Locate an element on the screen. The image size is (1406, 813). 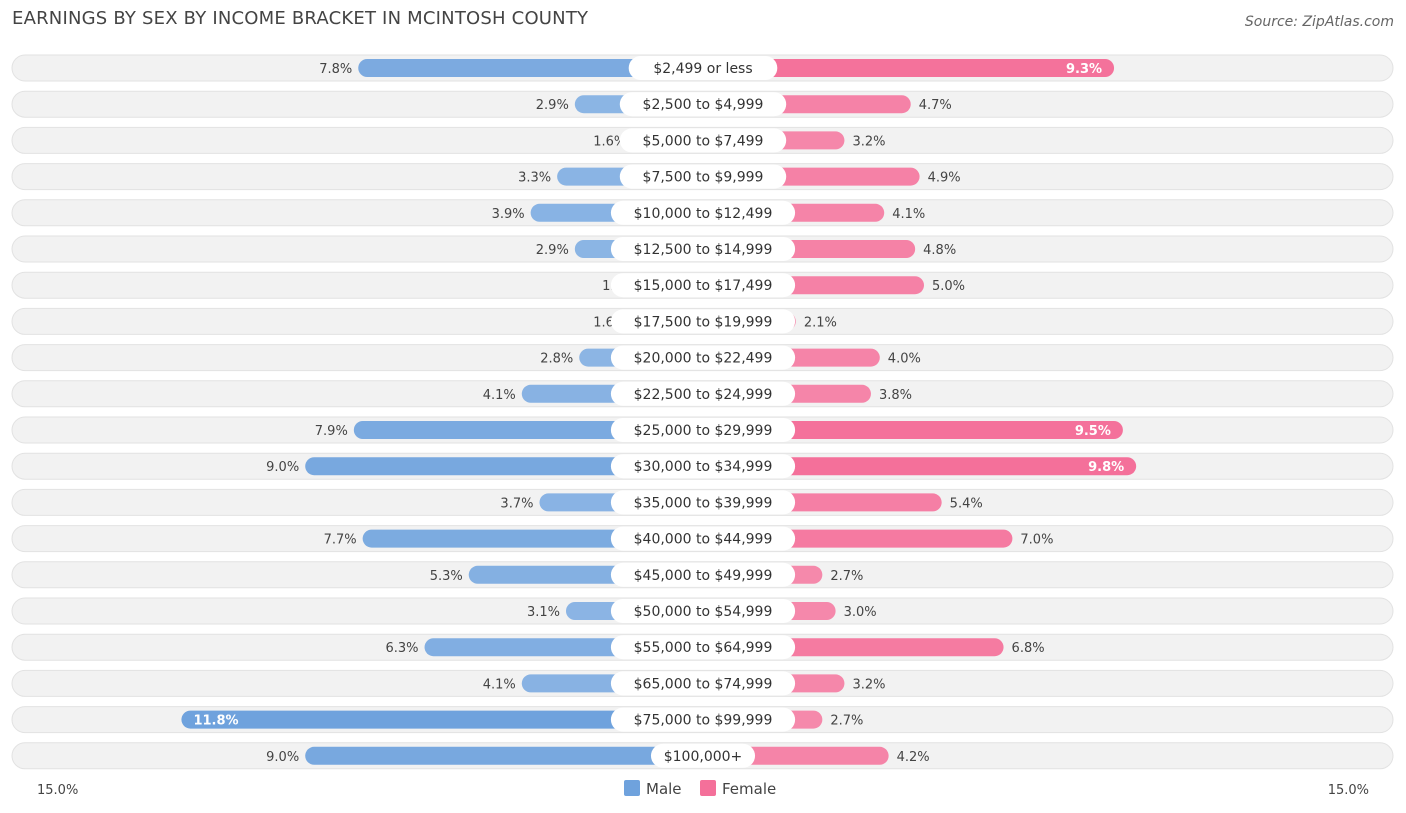
male-value-label: 2.8% is located at coordinates (556, 359).